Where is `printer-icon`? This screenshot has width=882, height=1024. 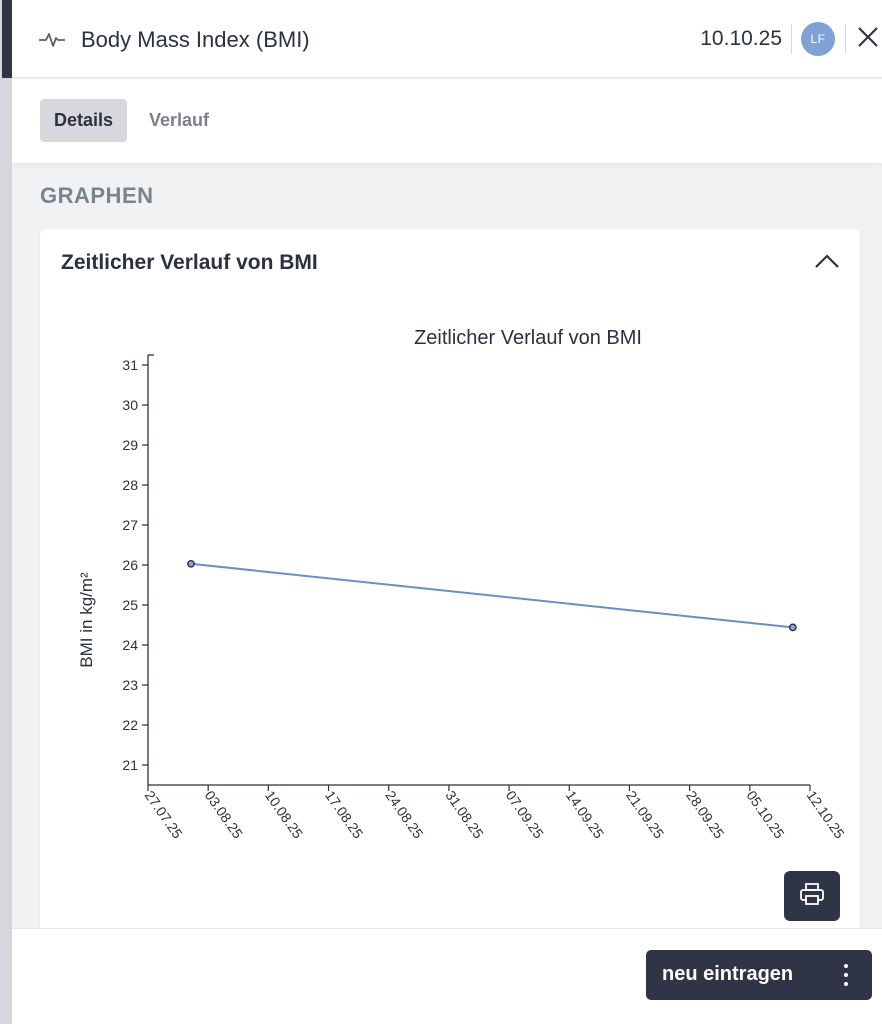
printer-icon is located at coordinates (812, 896).